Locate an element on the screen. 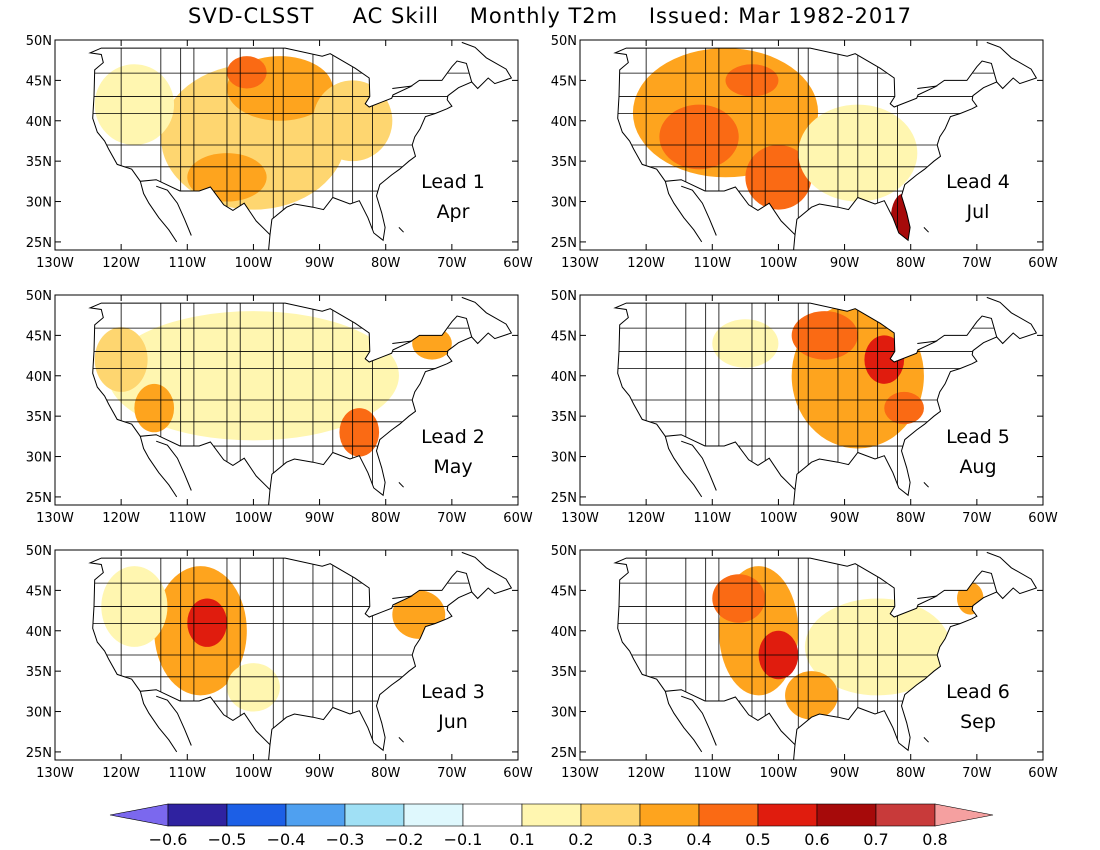  lead-label: Lead 1 is located at coordinates (453, 182).